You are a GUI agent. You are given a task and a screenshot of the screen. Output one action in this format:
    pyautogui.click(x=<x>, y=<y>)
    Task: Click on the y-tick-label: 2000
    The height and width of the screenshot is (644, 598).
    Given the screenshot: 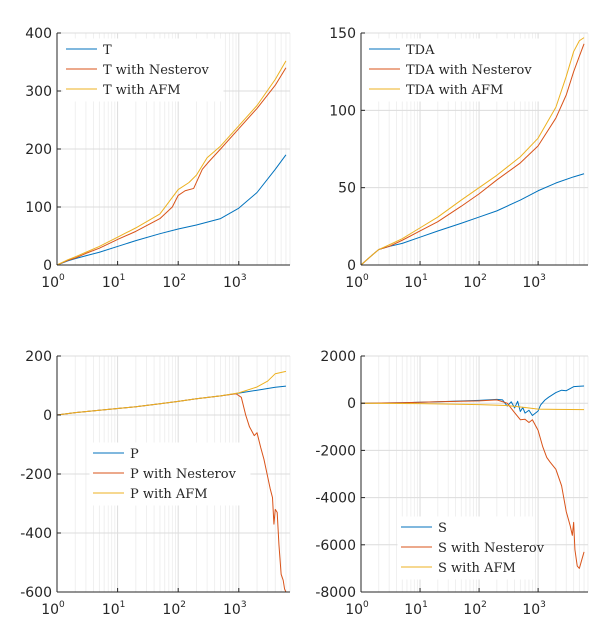 What is the action you would take?
    pyautogui.click(x=338, y=357)
    